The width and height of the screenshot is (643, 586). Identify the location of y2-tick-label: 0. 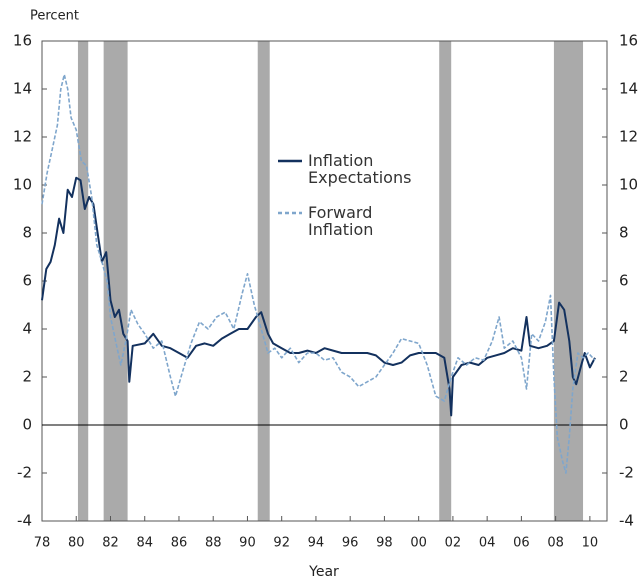
(624, 425).